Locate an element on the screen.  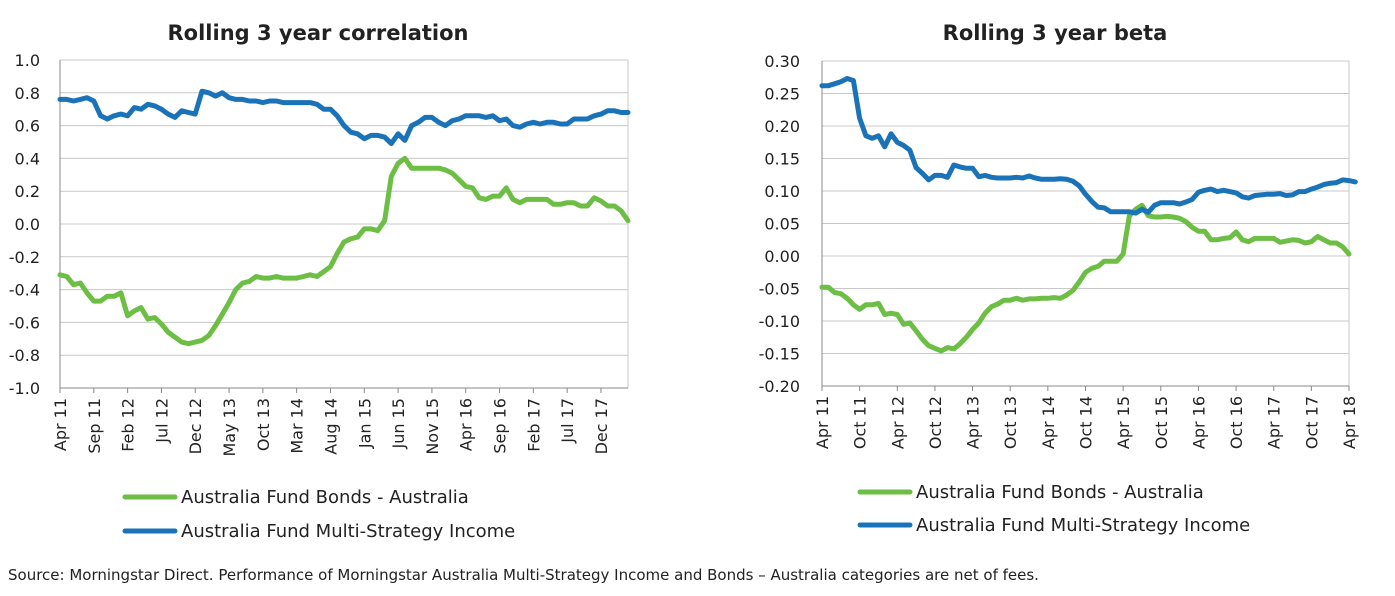
x-tick-label: Mar 14 is located at coordinates (297, 426).